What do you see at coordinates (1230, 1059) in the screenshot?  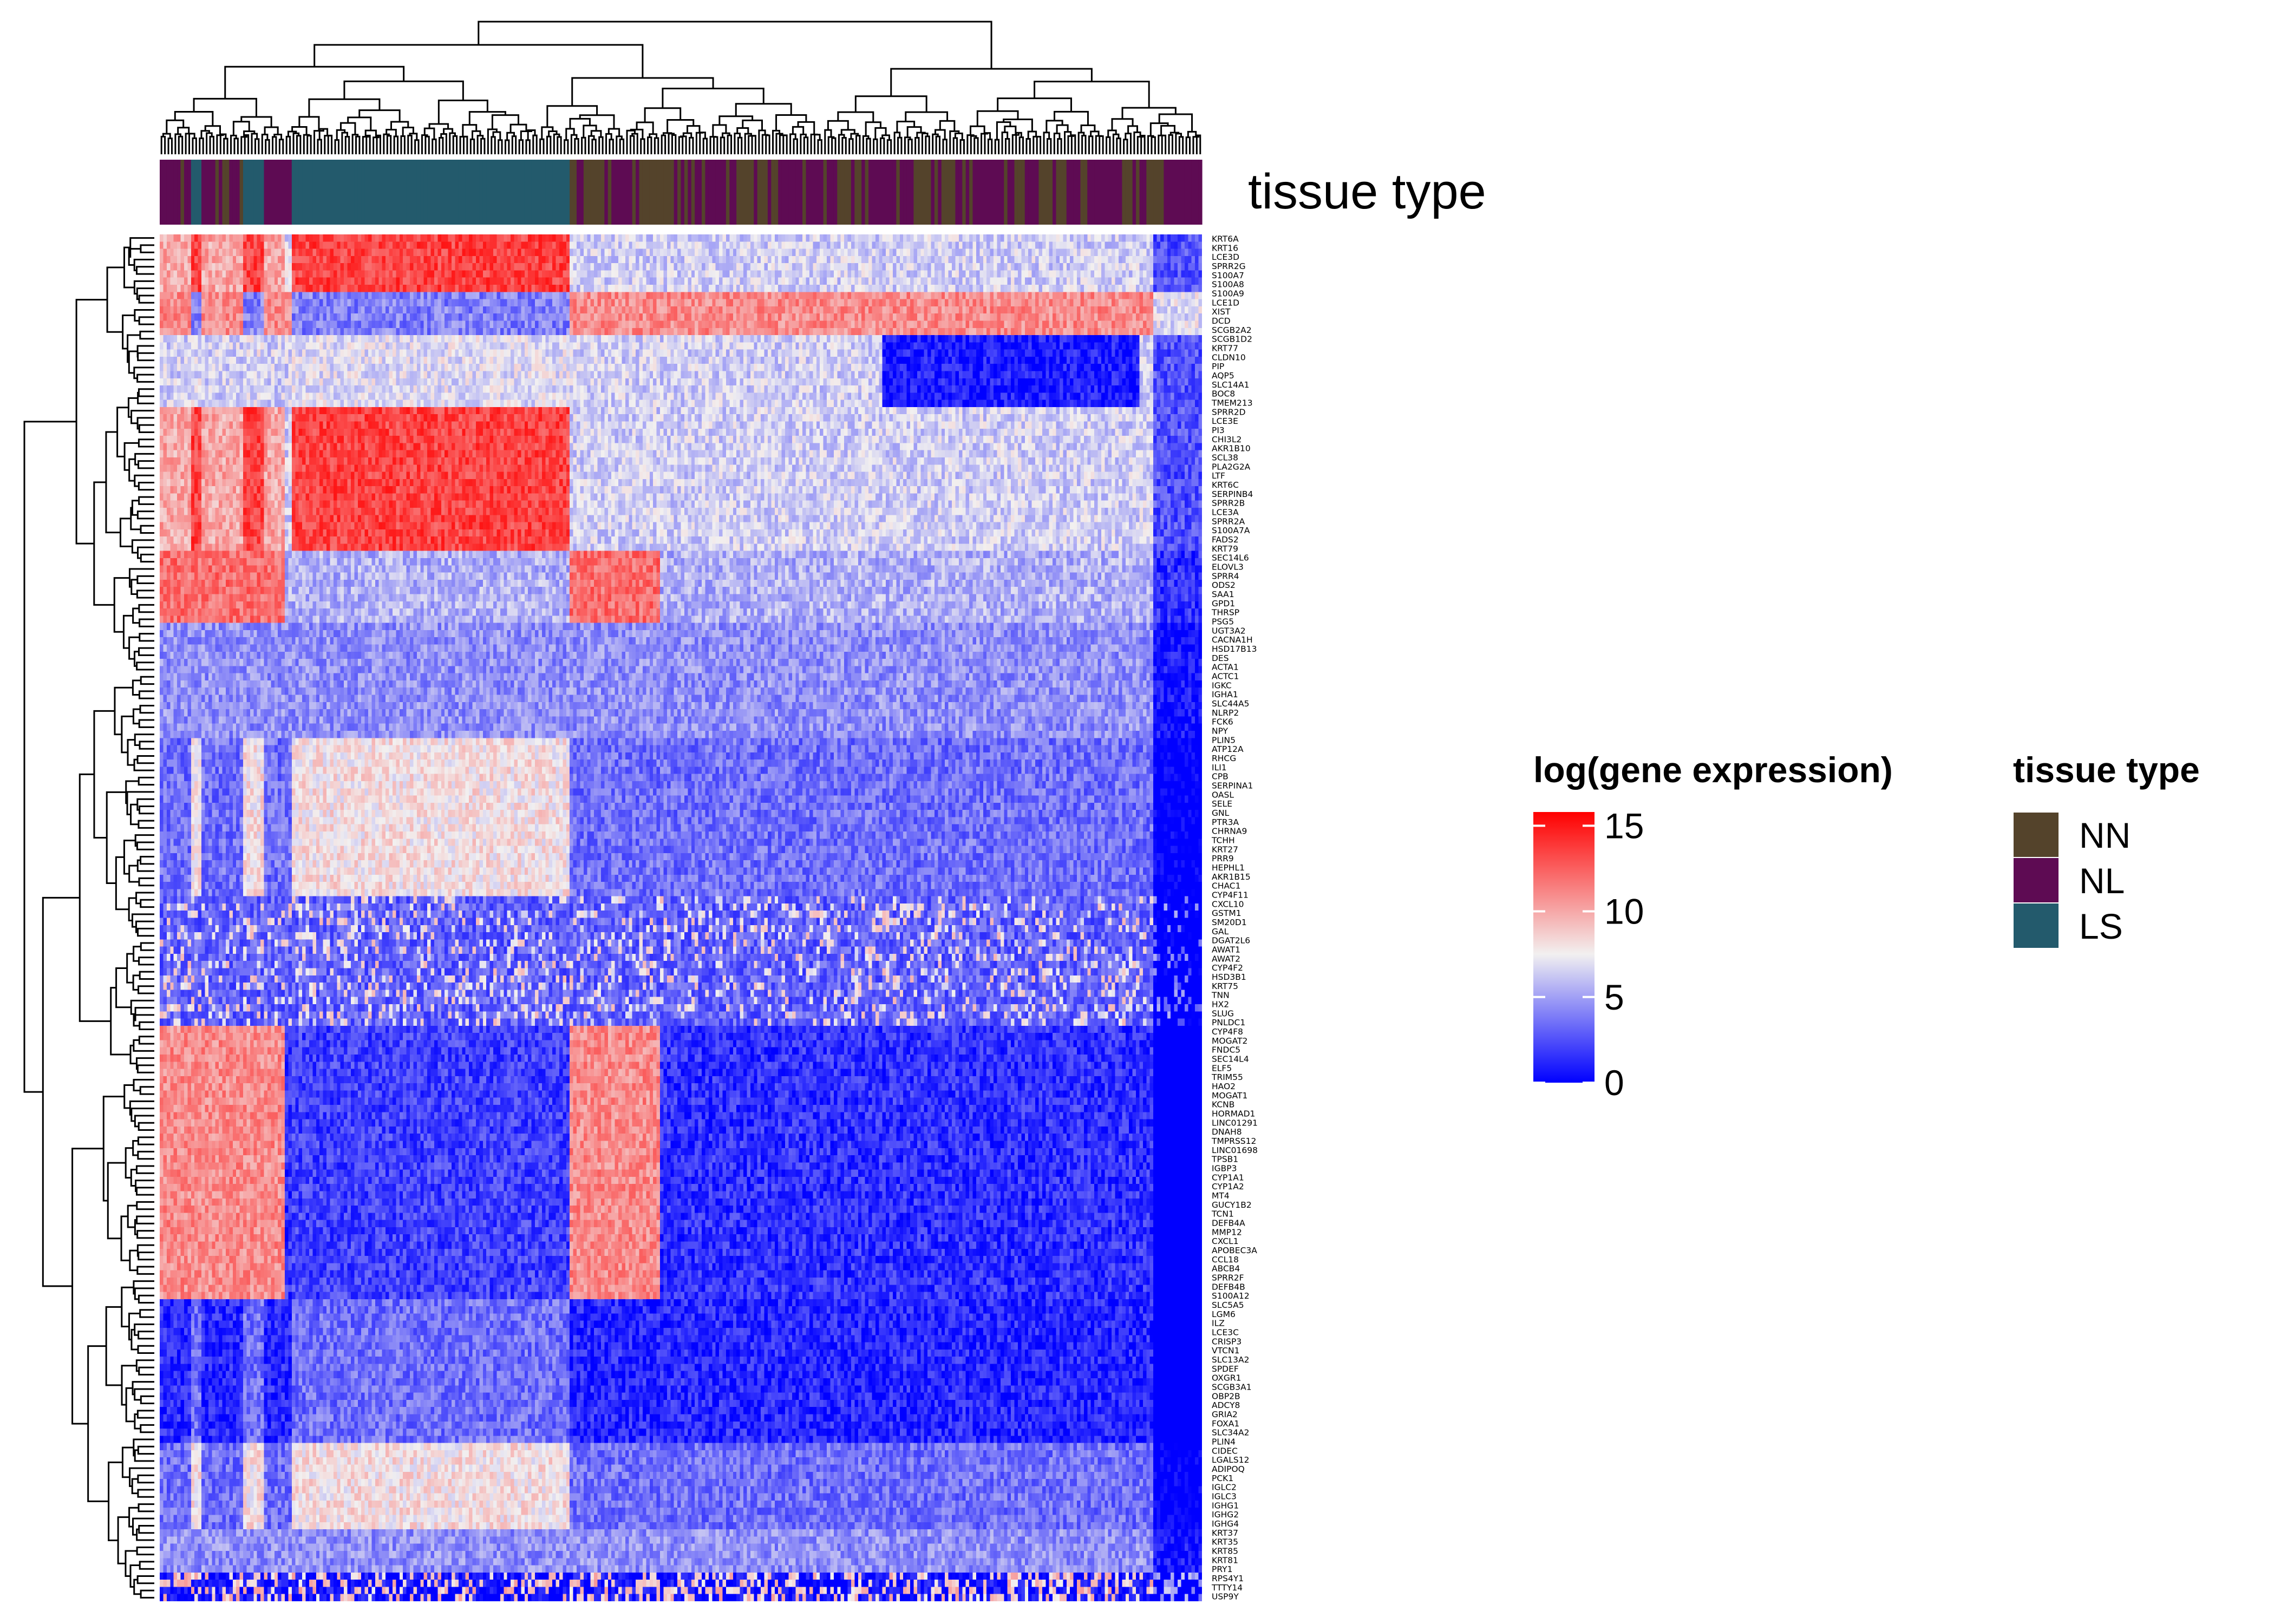 I see `row-label: SEC14L4` at bounding box center [1230, 1059].